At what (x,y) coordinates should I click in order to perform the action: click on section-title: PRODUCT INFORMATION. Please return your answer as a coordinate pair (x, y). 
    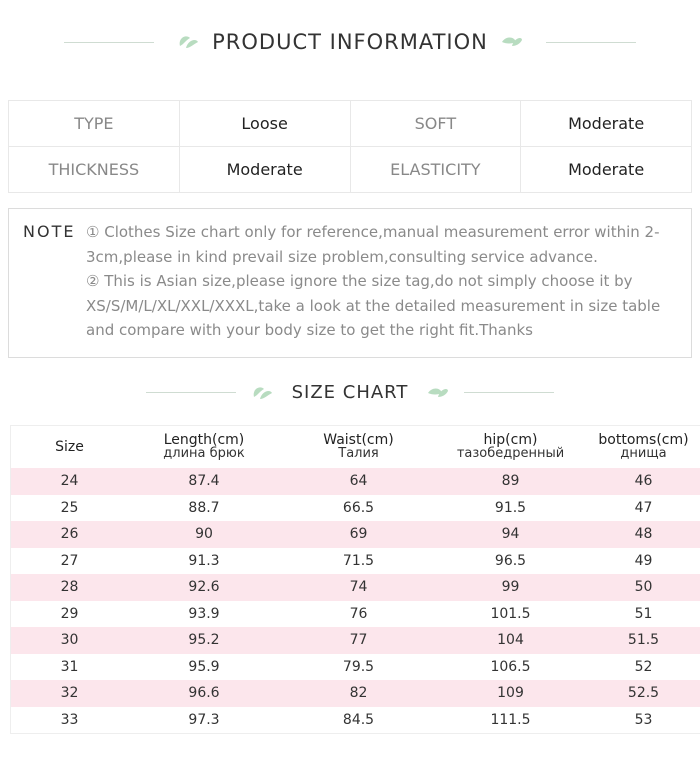
    Looking at the image, I should click on (350, 42).